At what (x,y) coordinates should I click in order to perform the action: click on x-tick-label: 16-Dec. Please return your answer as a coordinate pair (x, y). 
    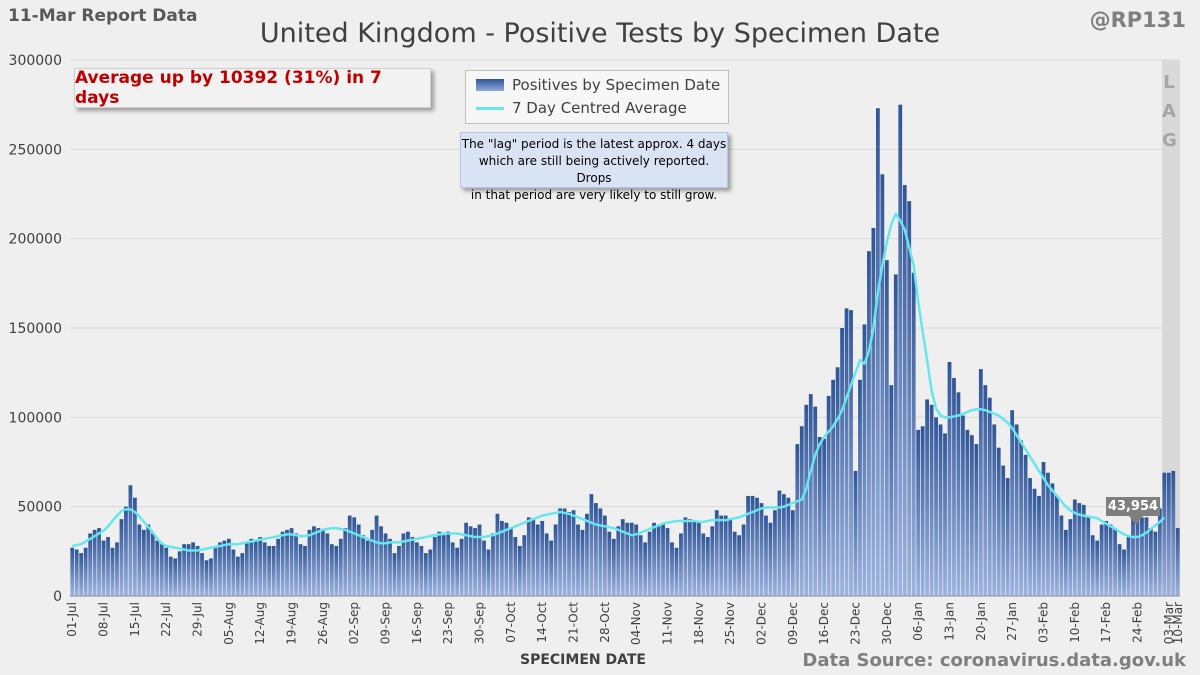
    Looking at the image, I should click on (824, 623).